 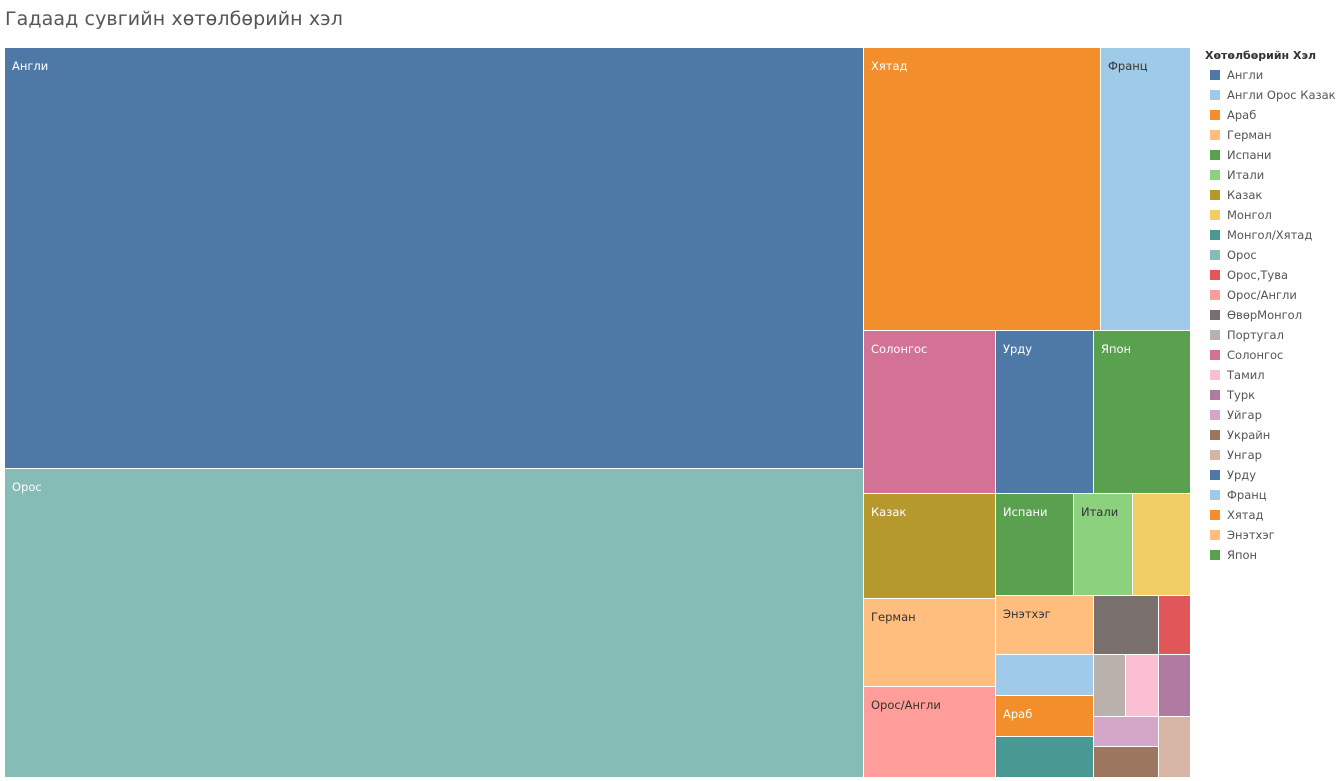 I want to click on legend-item-монгол: Монгол, so click(x=1273, y=215).